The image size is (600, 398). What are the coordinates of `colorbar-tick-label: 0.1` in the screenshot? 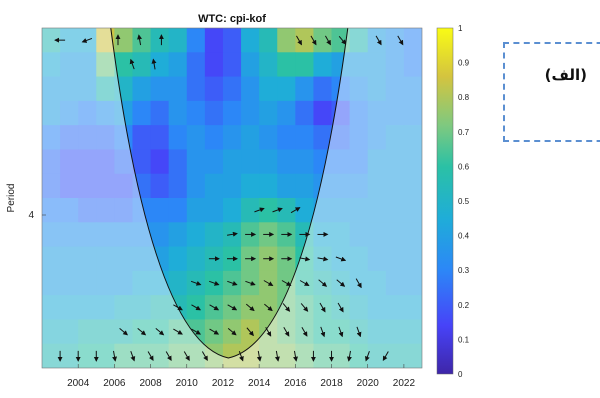 It's located at (464, 339).